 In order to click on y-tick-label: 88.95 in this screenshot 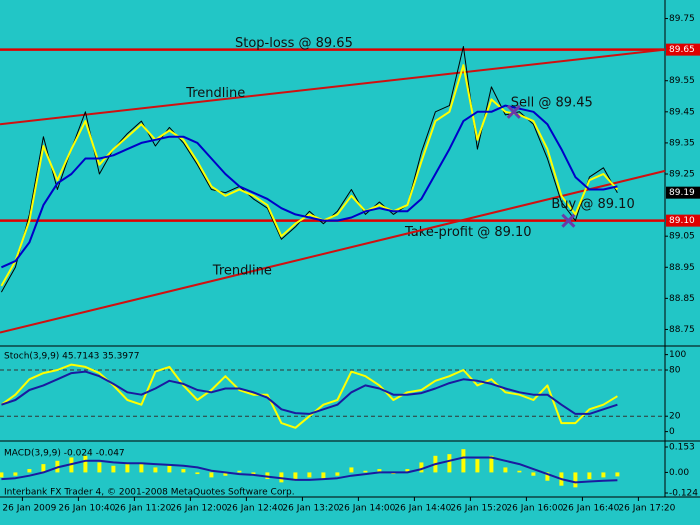, I will do `click(682, 268)`.